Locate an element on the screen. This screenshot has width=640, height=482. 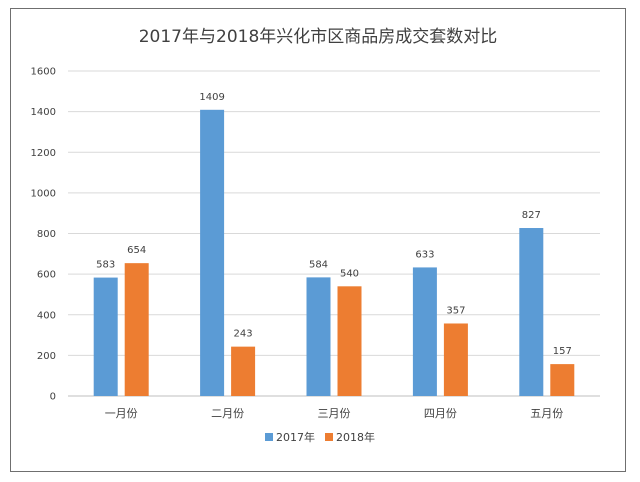
x-category-label: 四月份 is located at coordinates (440, 413).